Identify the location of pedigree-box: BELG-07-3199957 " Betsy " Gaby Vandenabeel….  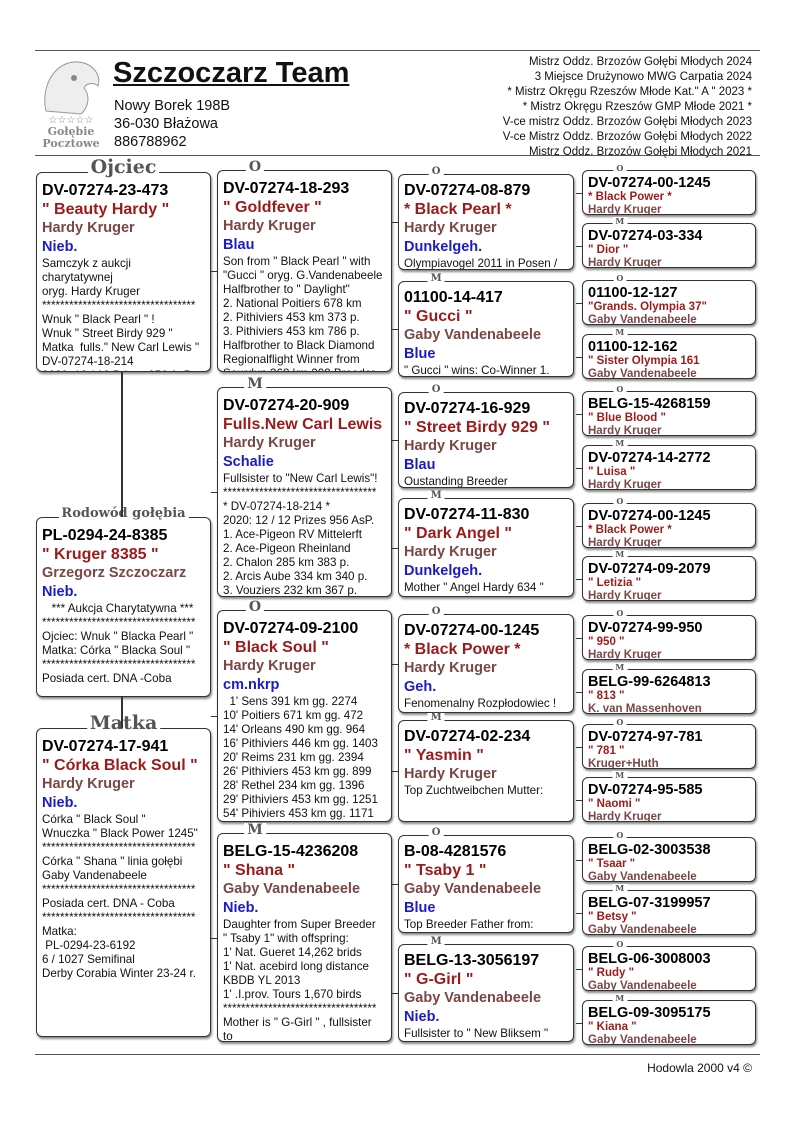
(669, 912).